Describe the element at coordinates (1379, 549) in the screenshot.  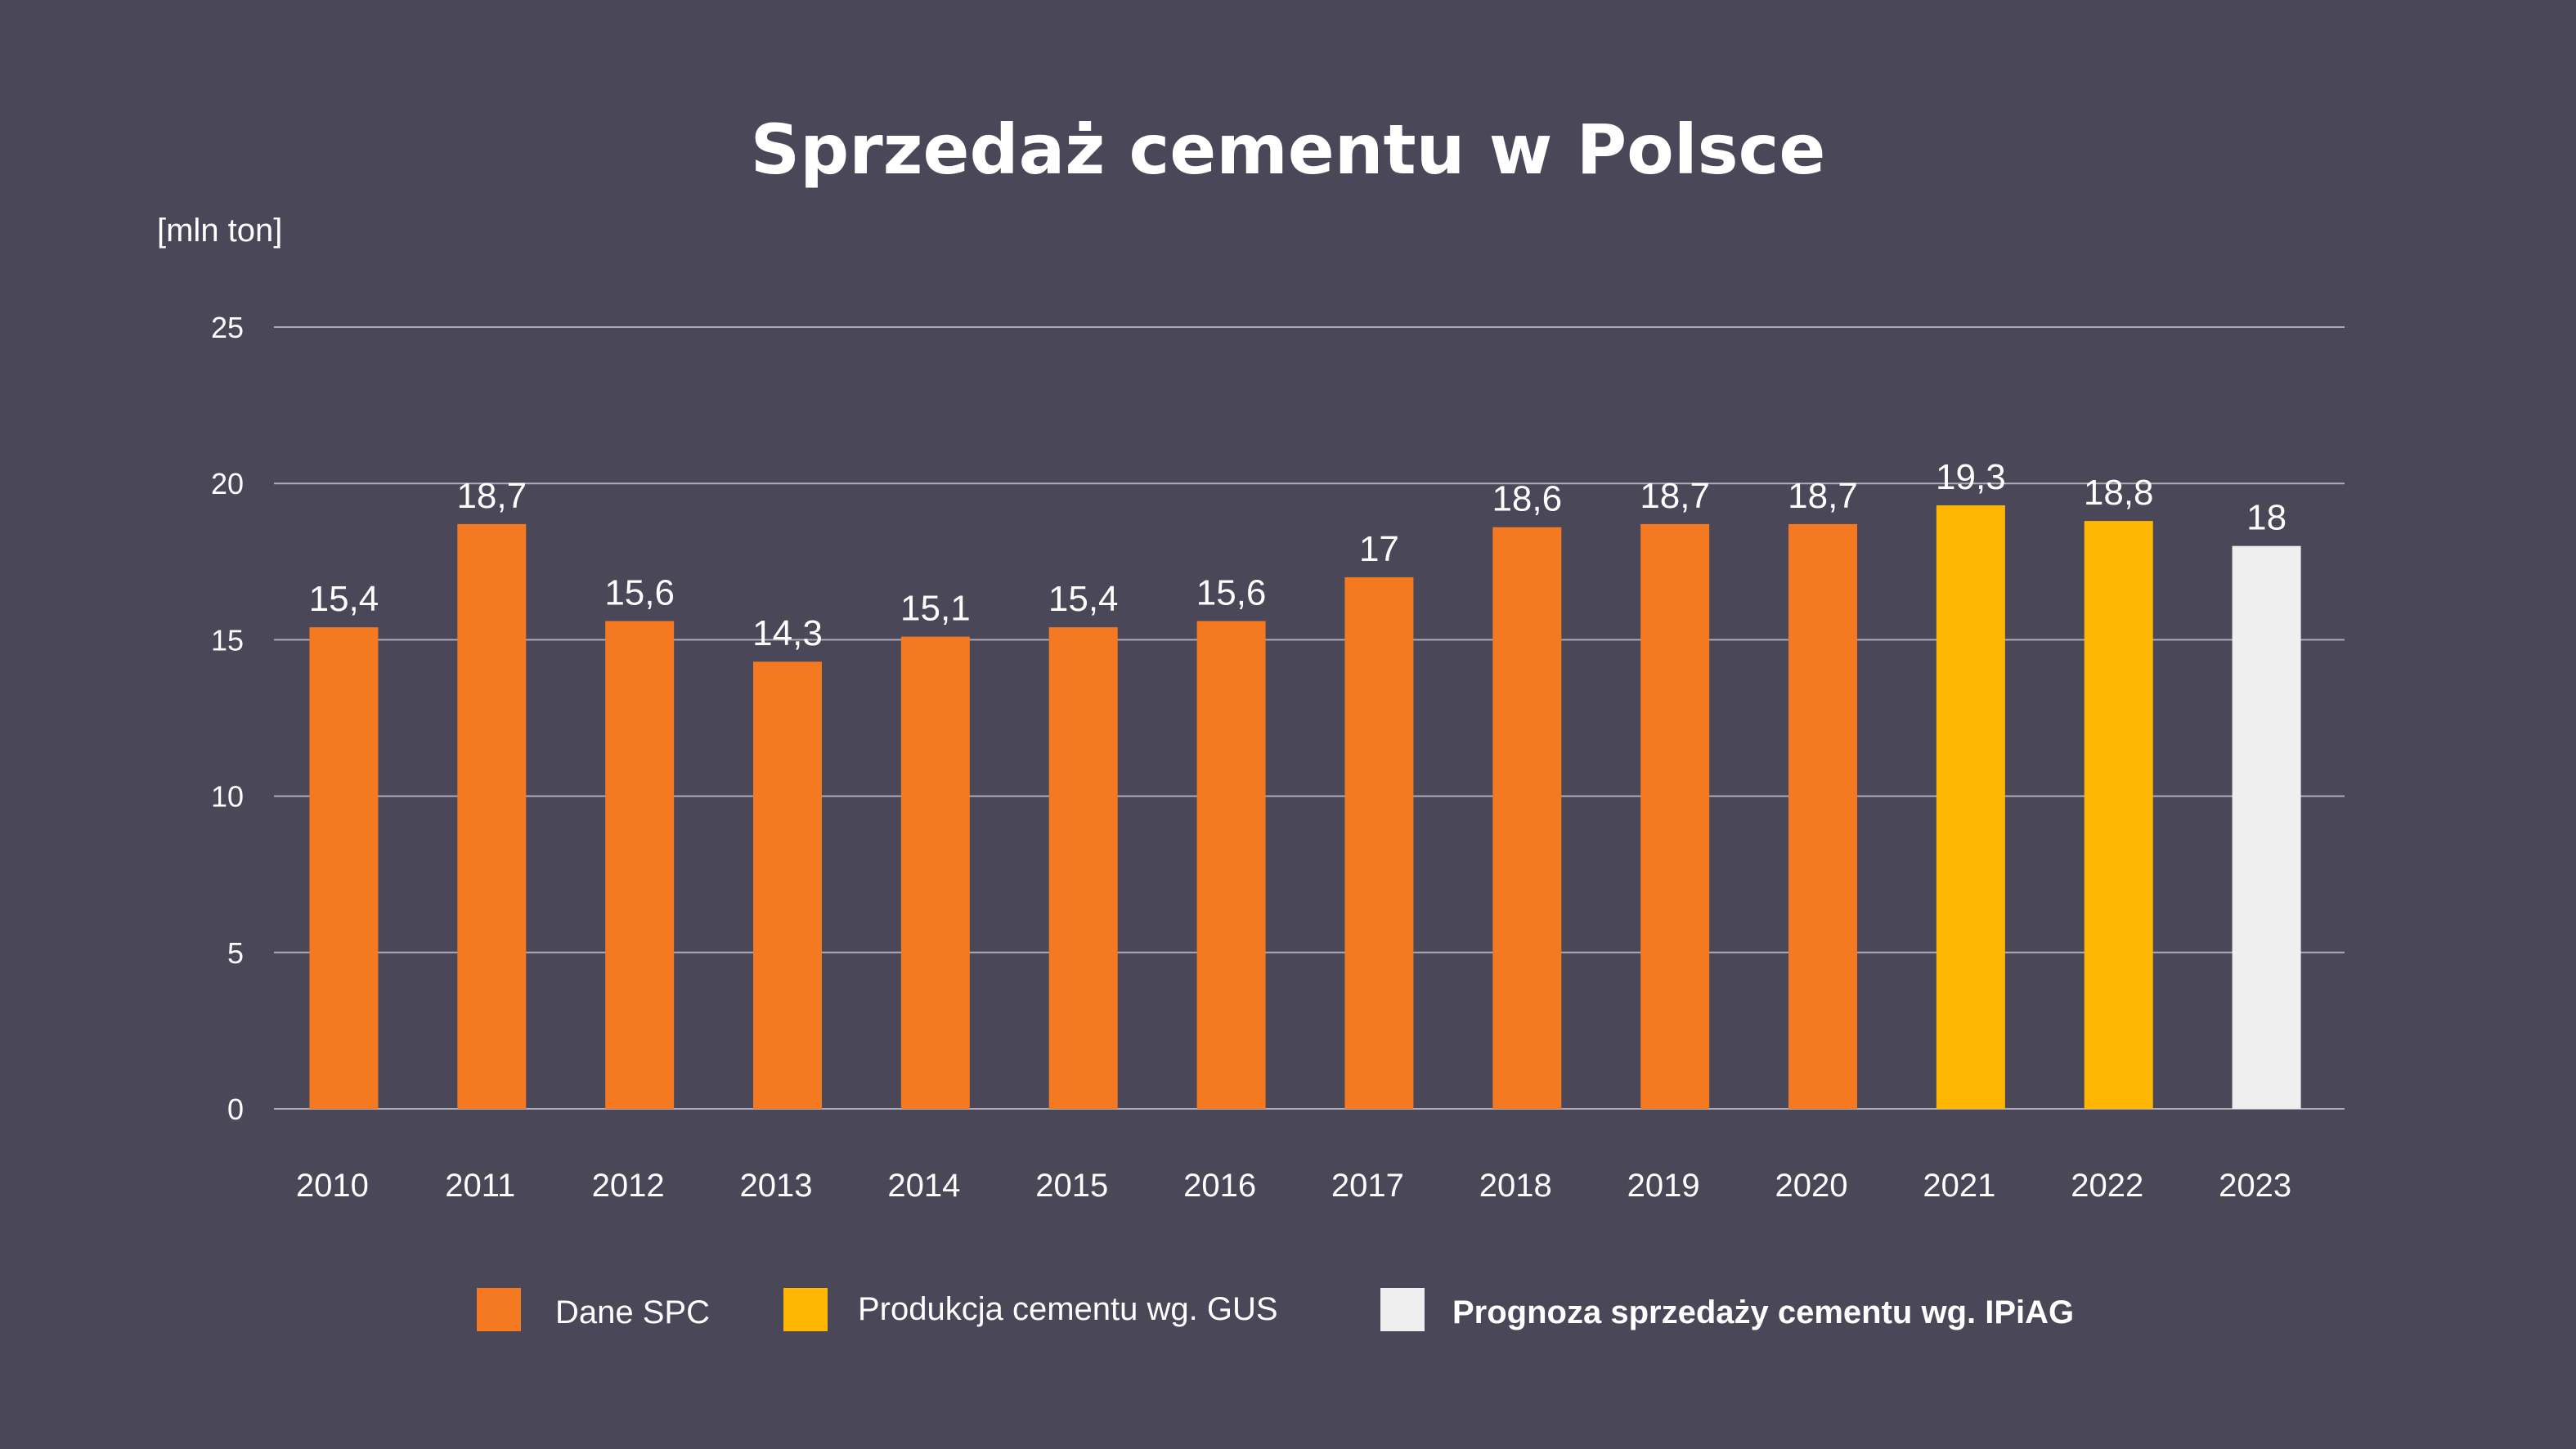
I see `data-label-2017: 17` at that location.